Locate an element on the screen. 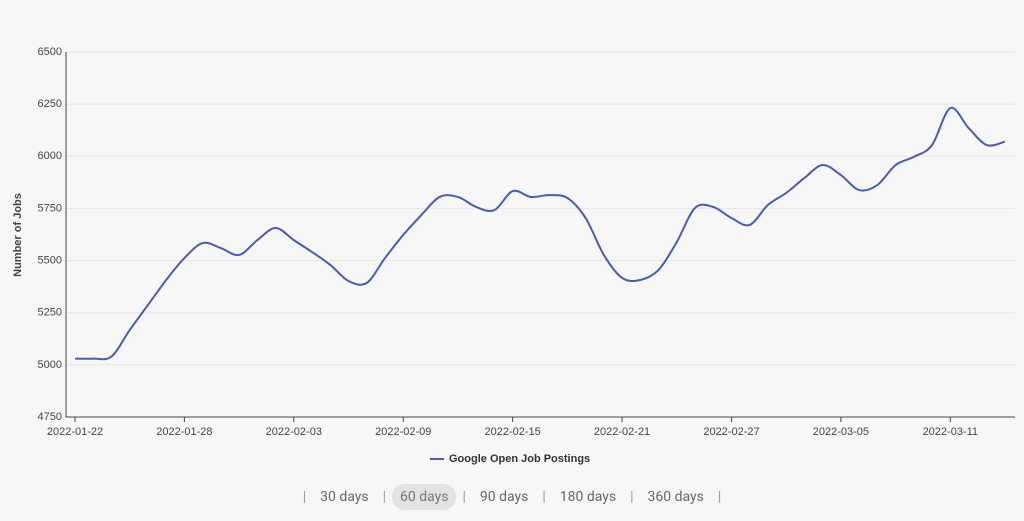  y-tick-label: 6250 is located at coordinates (50, 104).